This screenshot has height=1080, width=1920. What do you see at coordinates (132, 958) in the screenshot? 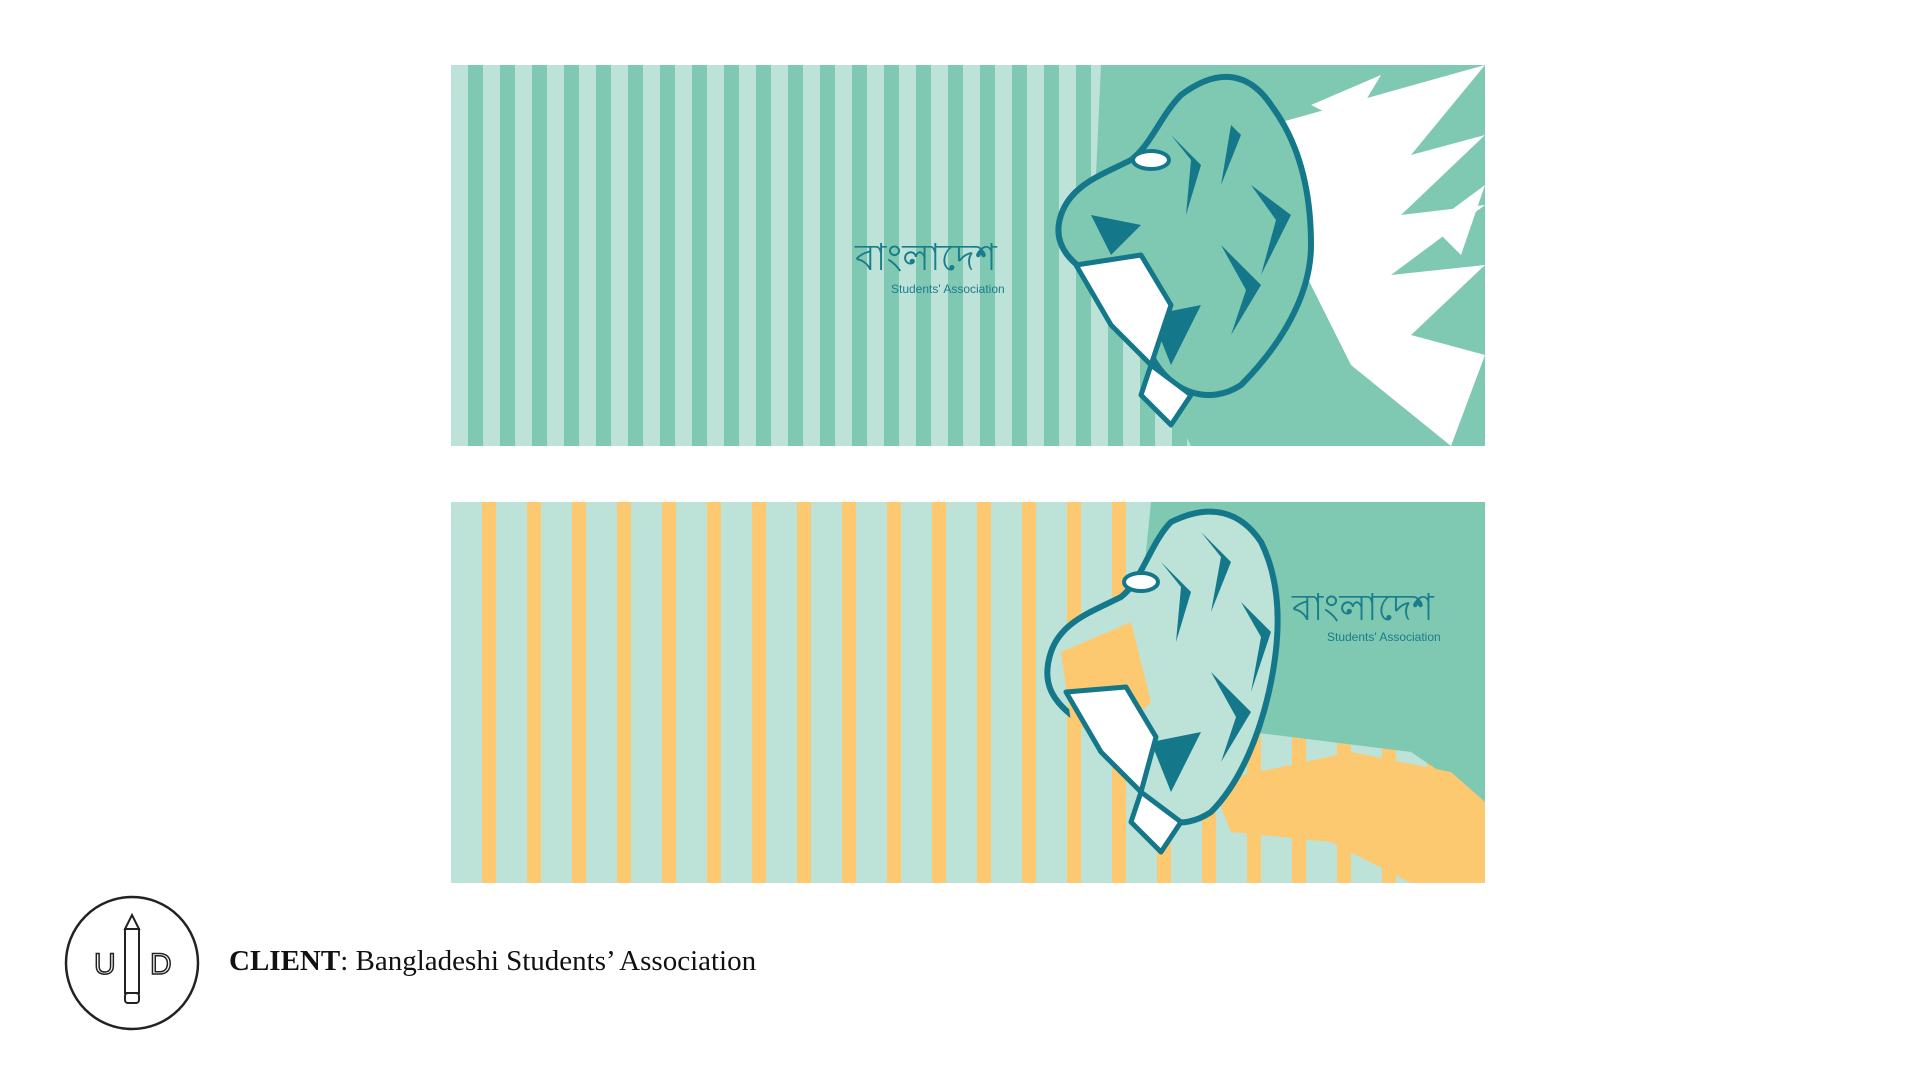
I see `pencil-icon` at bounding box center [132, 958].